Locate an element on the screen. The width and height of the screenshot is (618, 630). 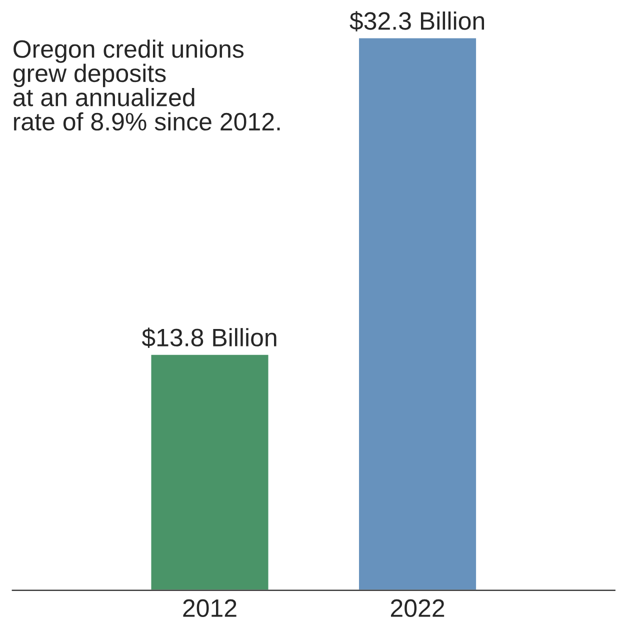
x-tick-label: 2012 is located at coordinates (209, 608).